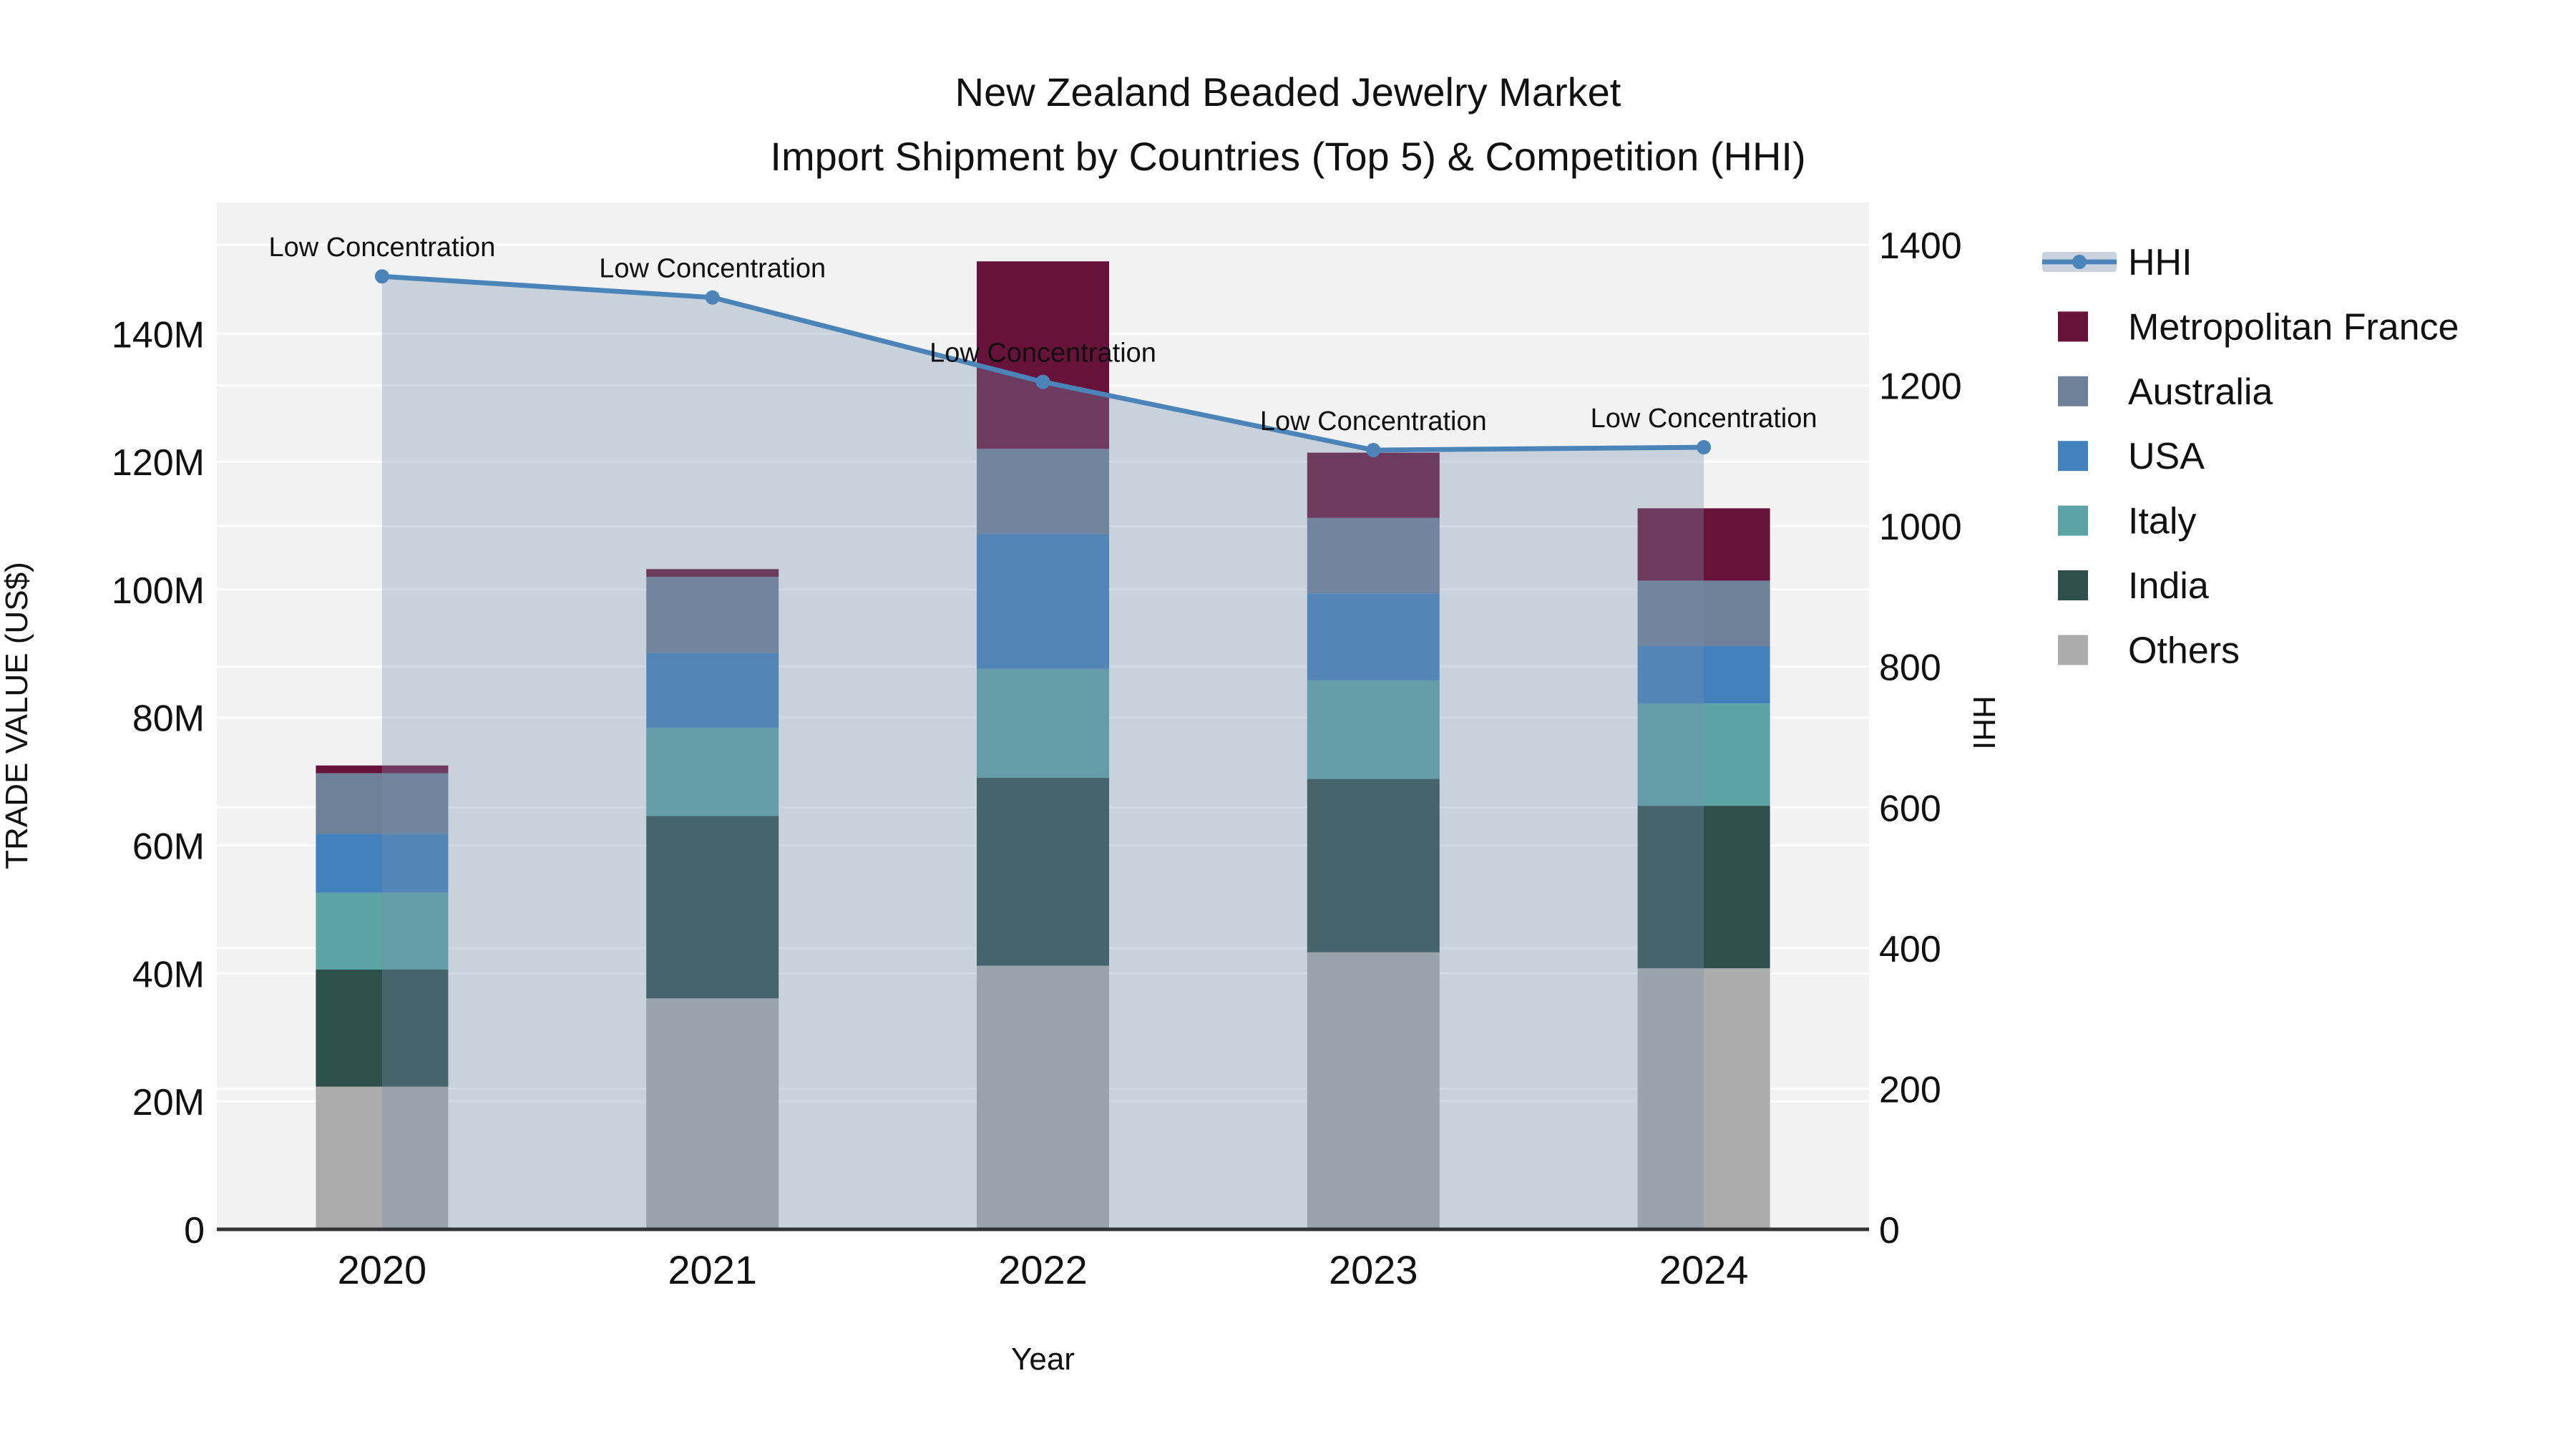 Image resolution: width=2576 pixels, height=1449 pixels. I want to click on bar-segment-usa-2021, so click(712, 690).